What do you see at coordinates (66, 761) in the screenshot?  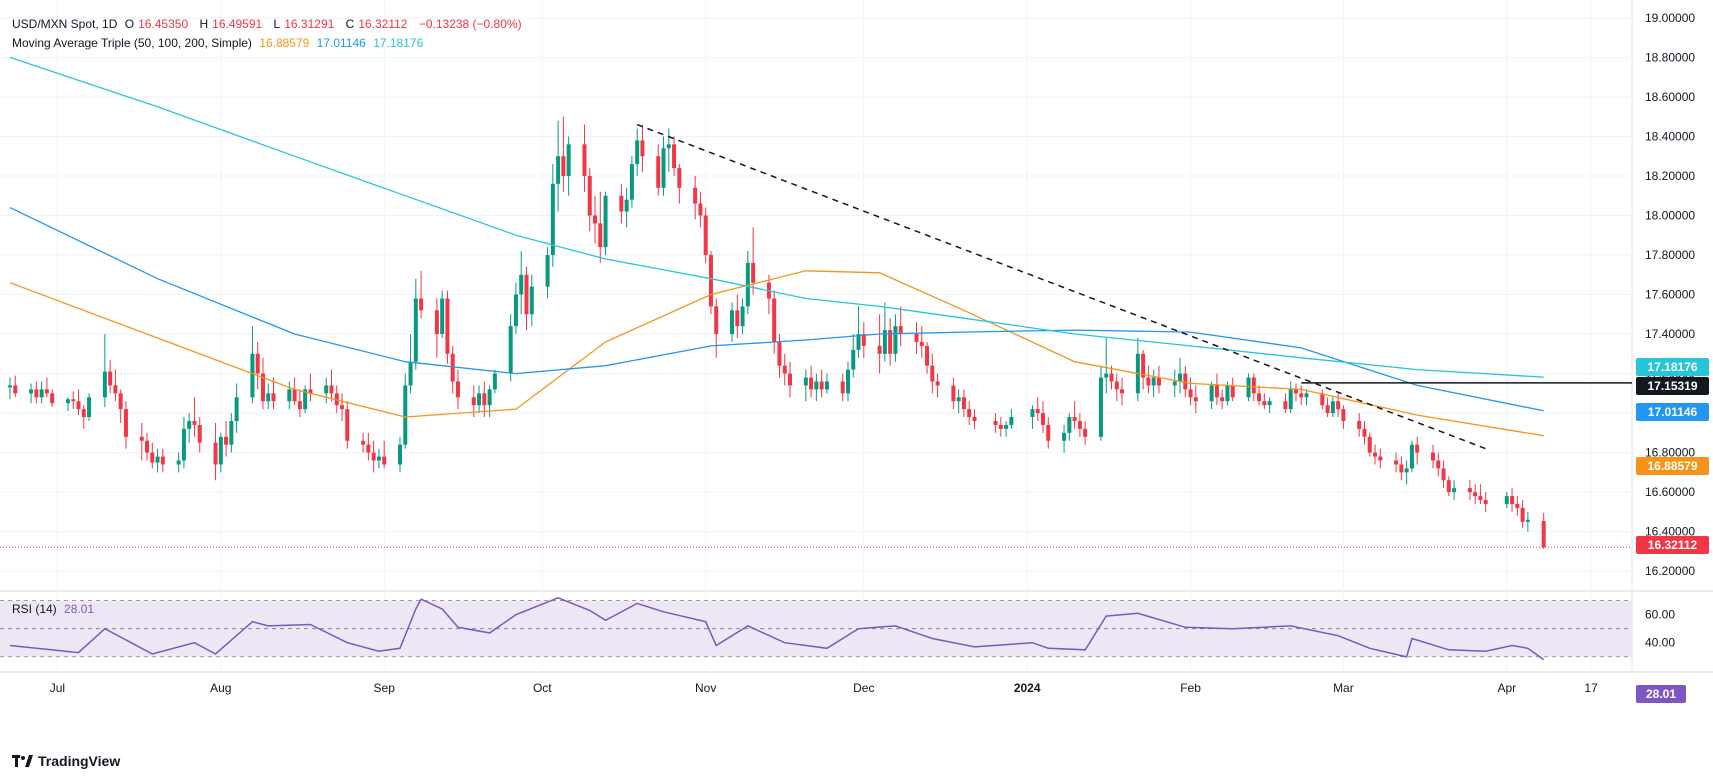 I see `tradingview-logo: TradingView` at bounding box center [66, 761].